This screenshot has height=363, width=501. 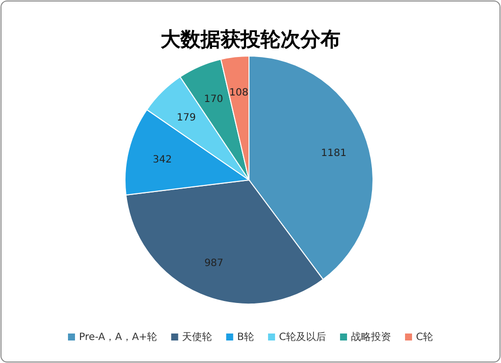 What do you see at coordinates (214, 100) in the screenshot?
I see `data-label: 170` at bounding box center [214, 100].